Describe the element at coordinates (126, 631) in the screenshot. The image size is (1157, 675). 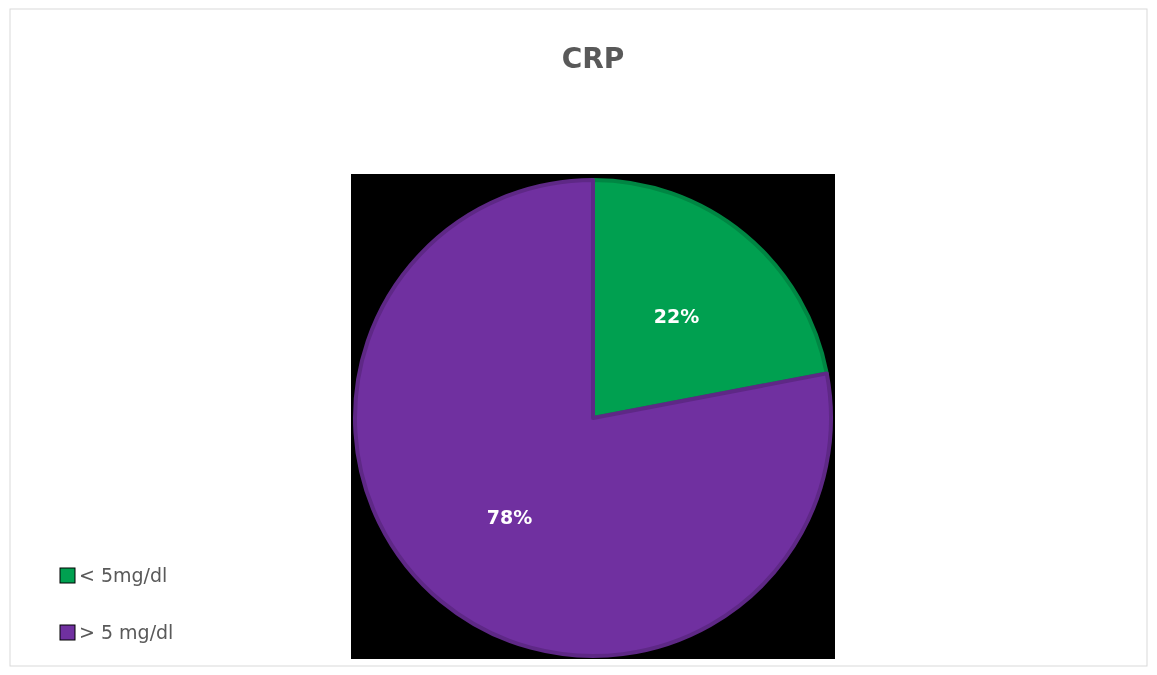
I see `legend-label: > 5 mg/dl` at that location.